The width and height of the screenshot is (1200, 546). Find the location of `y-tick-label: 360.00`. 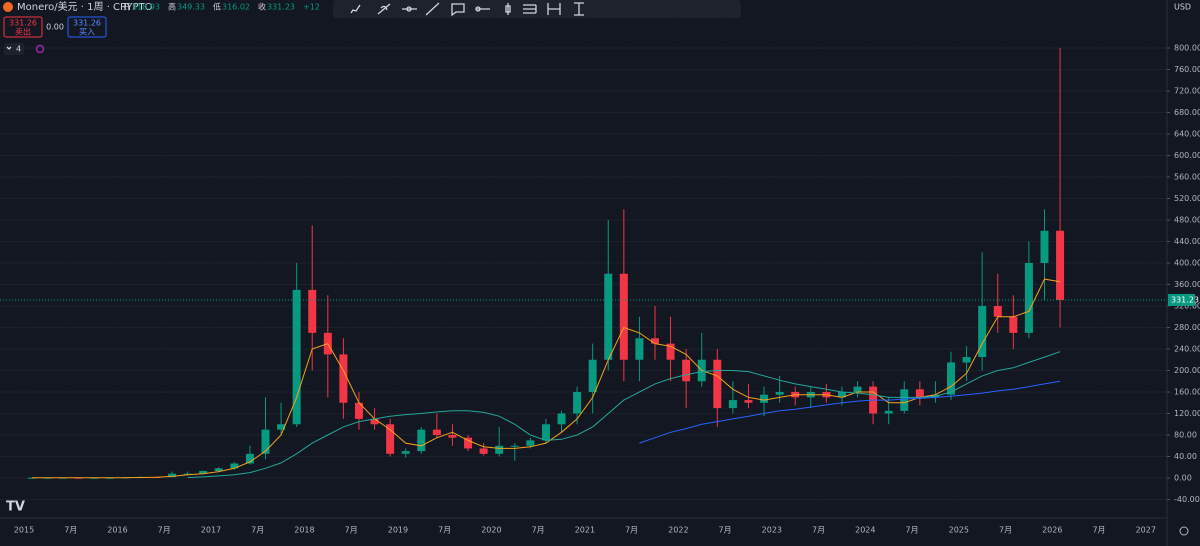

y-tick-label: 360.00 is located at coordinates (1187, 284).